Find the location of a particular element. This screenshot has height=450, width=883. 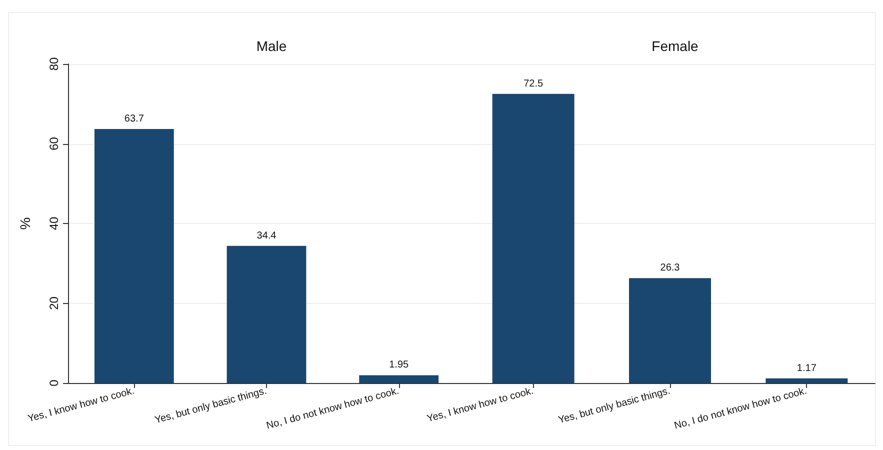

y-tick-label: 60 is located at coordinates (54, 143).